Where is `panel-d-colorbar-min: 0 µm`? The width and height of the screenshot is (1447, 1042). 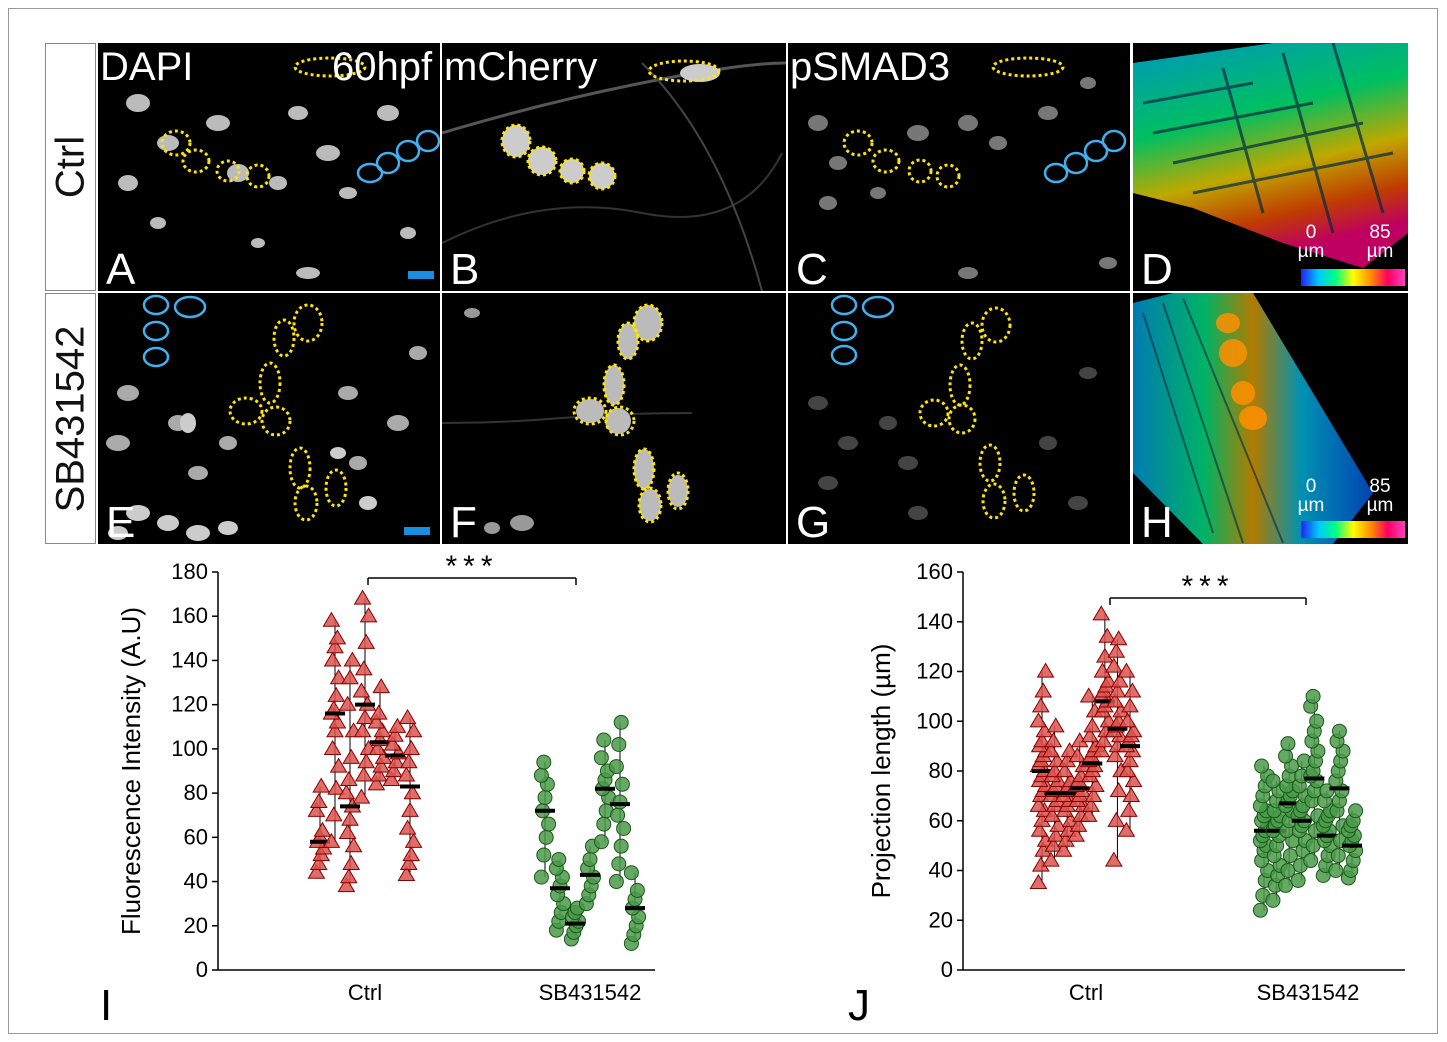 panel-d-colorbar-min: 0 µm is located at coordinates (1311, 242).